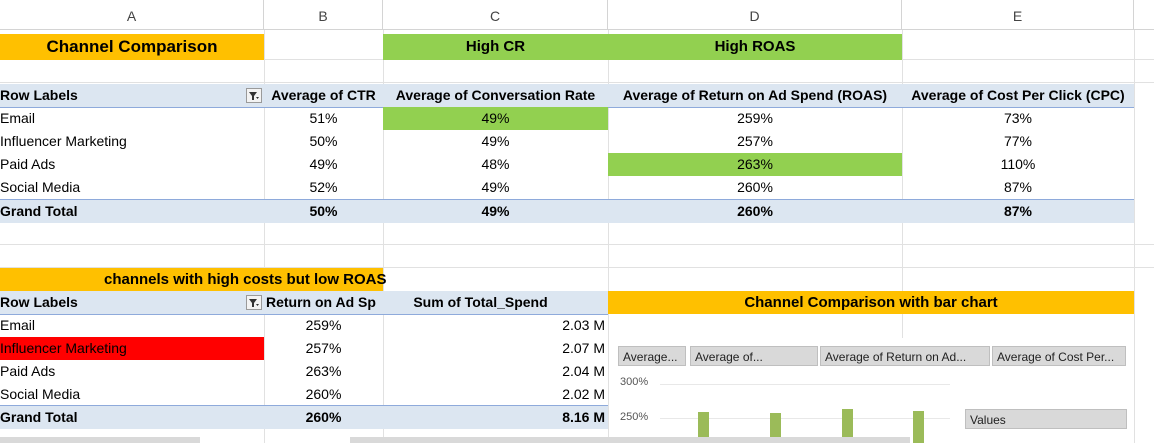 The width and height of the screenshot is (1154, 443). What do you see at coordinates (39, 211) in the screenshot?
I see `pivot1-grand-total-label: Grand Total` at bounding box center [39, 211].